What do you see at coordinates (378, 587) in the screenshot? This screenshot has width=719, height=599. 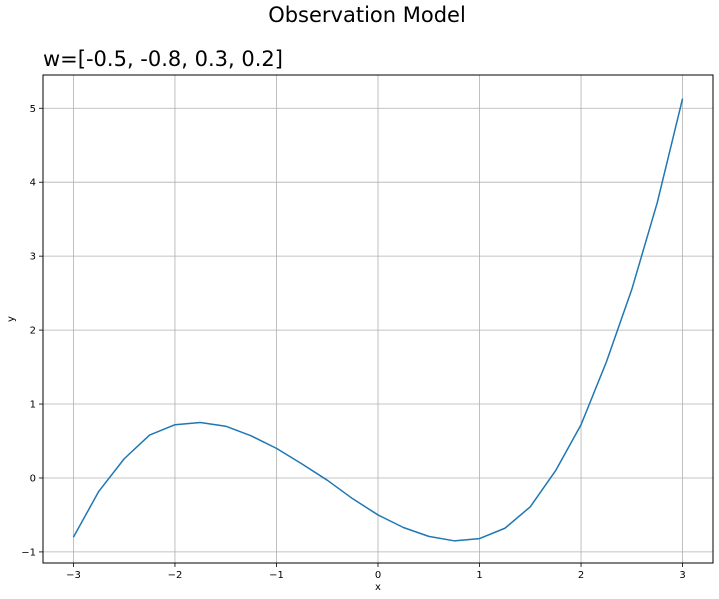 I see `x-axis-label: x` at bounding box center [378, 587].